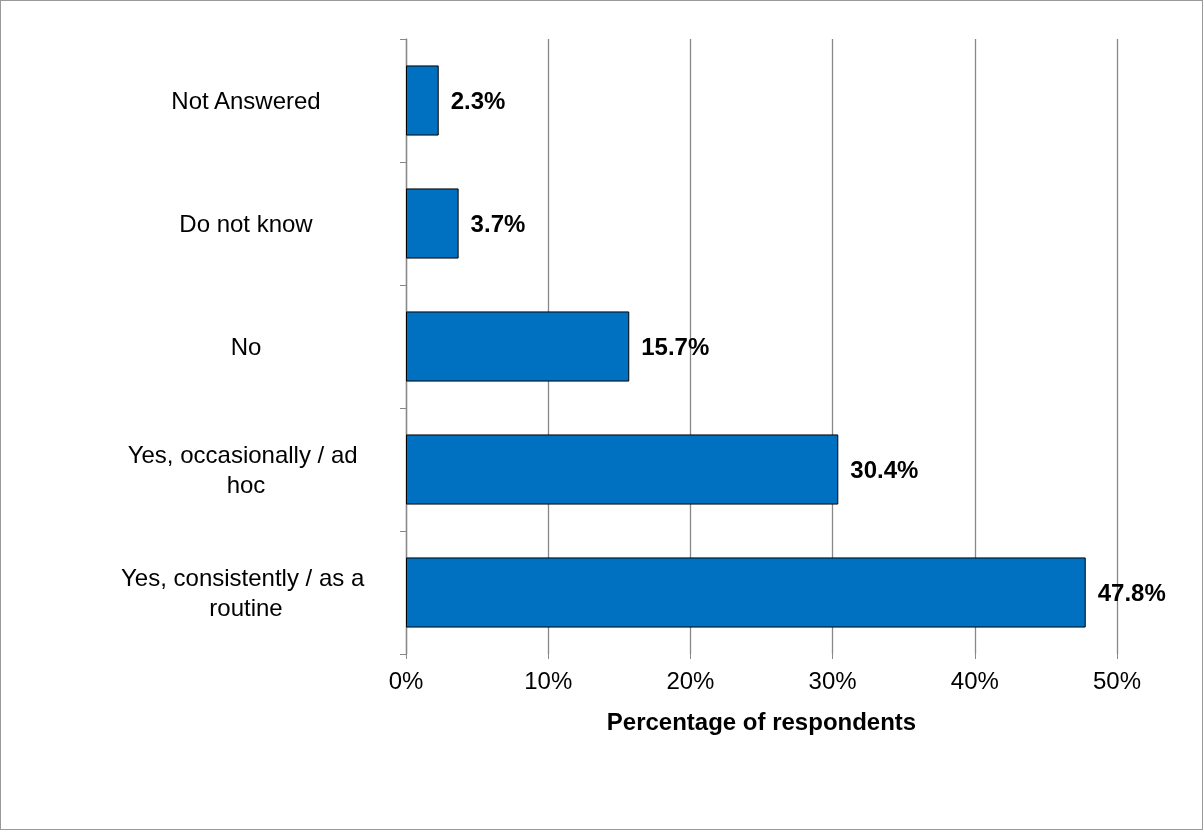 The image size is (1203, 830). Describe the element at coordinates (478, 100) in the screenshot. I see `data-label: 2.3%` at that location.